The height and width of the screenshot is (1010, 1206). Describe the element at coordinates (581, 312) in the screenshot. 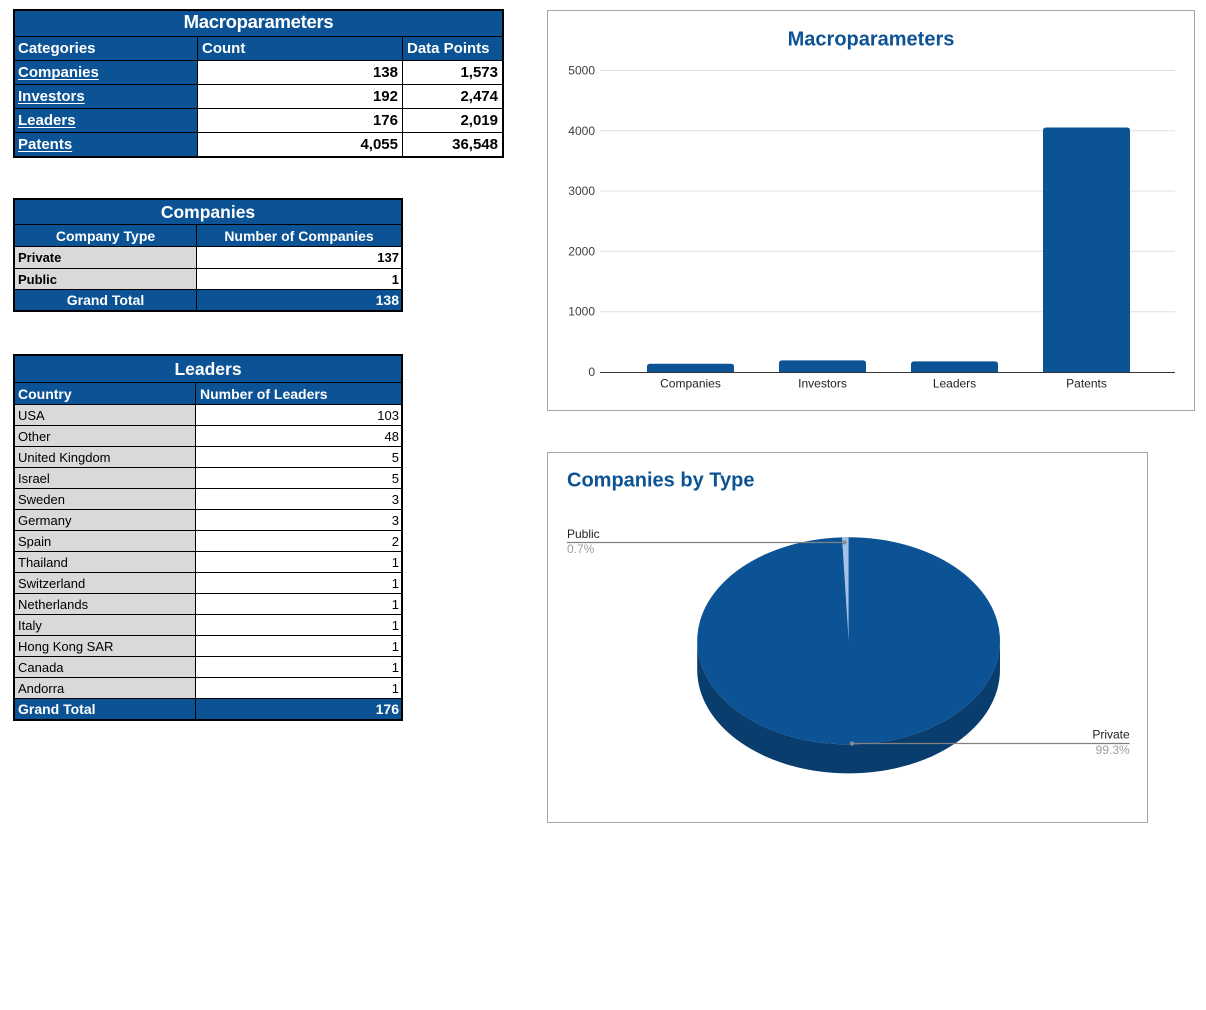

I see `svg-text: 1000` at that location.